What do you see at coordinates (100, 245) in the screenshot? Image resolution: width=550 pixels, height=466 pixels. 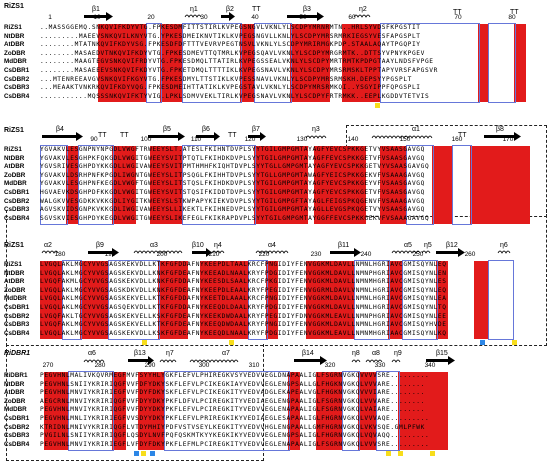 I see `svg-text: β9` at bounding box center [100, 245].